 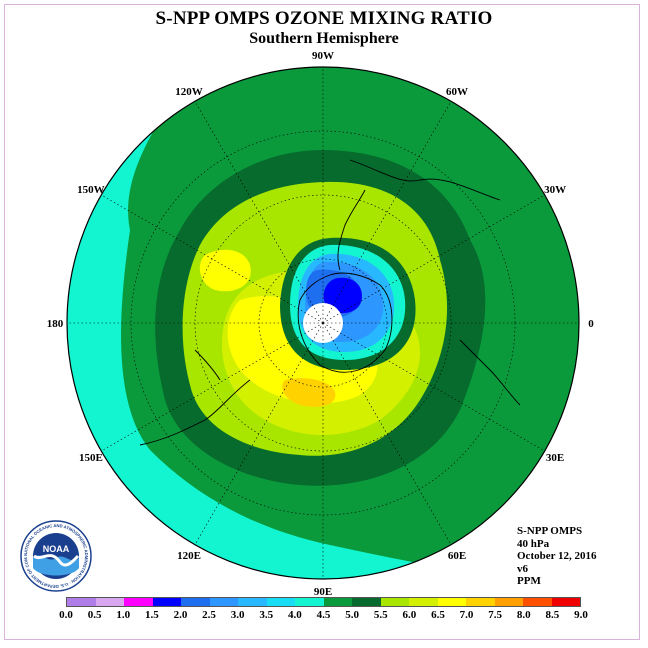 What do you see at coordinates (495, 615) in the screenshot?
I see `colorbar-tick-label: 7.5` at bounding box center [495, 615].